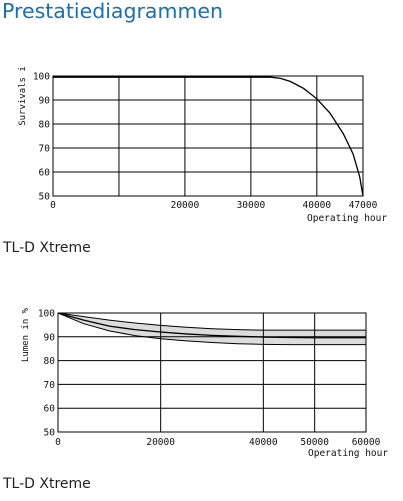 The image size is (403, 501). What do you see at coordinates (366, 442) in the screenshot?
I see `x-tick-label: 60000` at bounding box center [366, 442].